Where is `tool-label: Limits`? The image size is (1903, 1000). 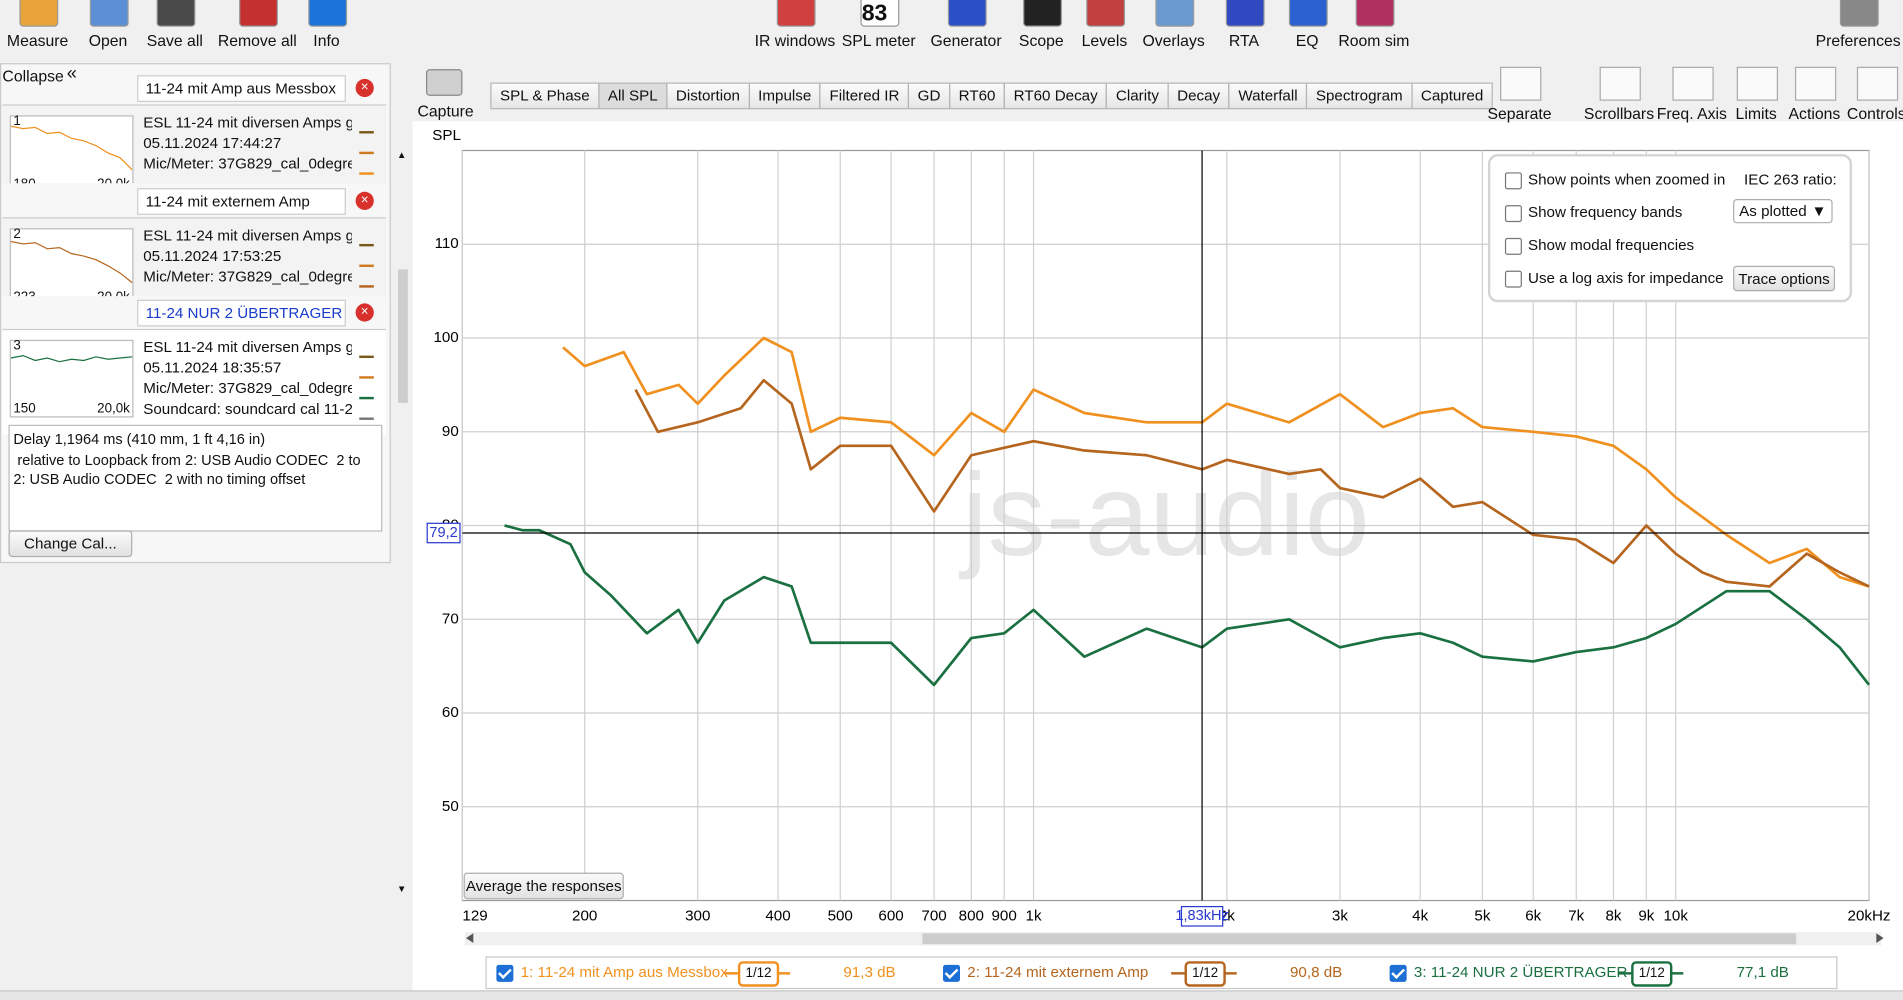 tool-label: Limits is located at coordinates (1756, 113).